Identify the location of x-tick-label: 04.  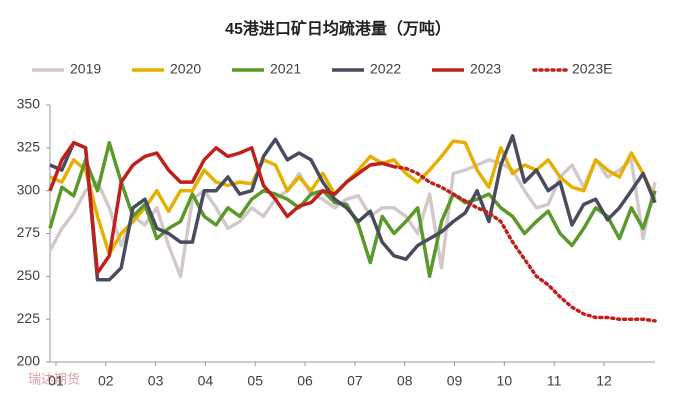
(206, 381).